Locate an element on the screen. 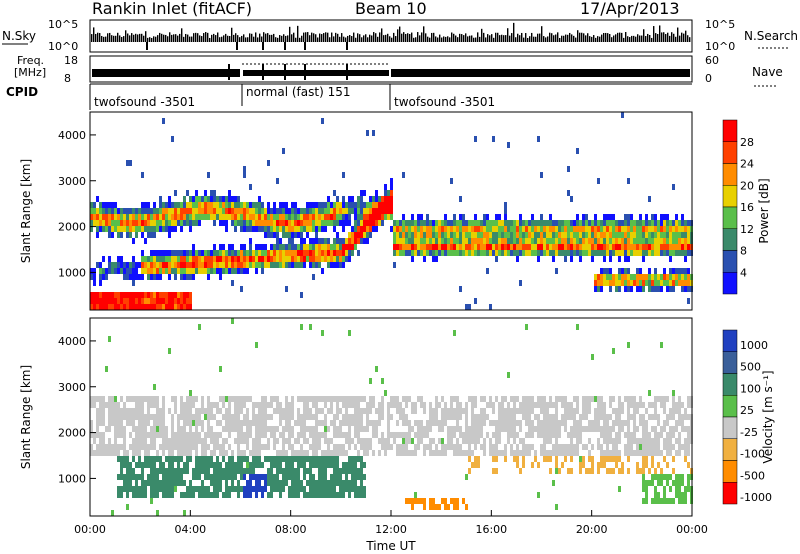 This screenshot has height=554, width=800. nsky-drop is located at coordinates (263, 46).